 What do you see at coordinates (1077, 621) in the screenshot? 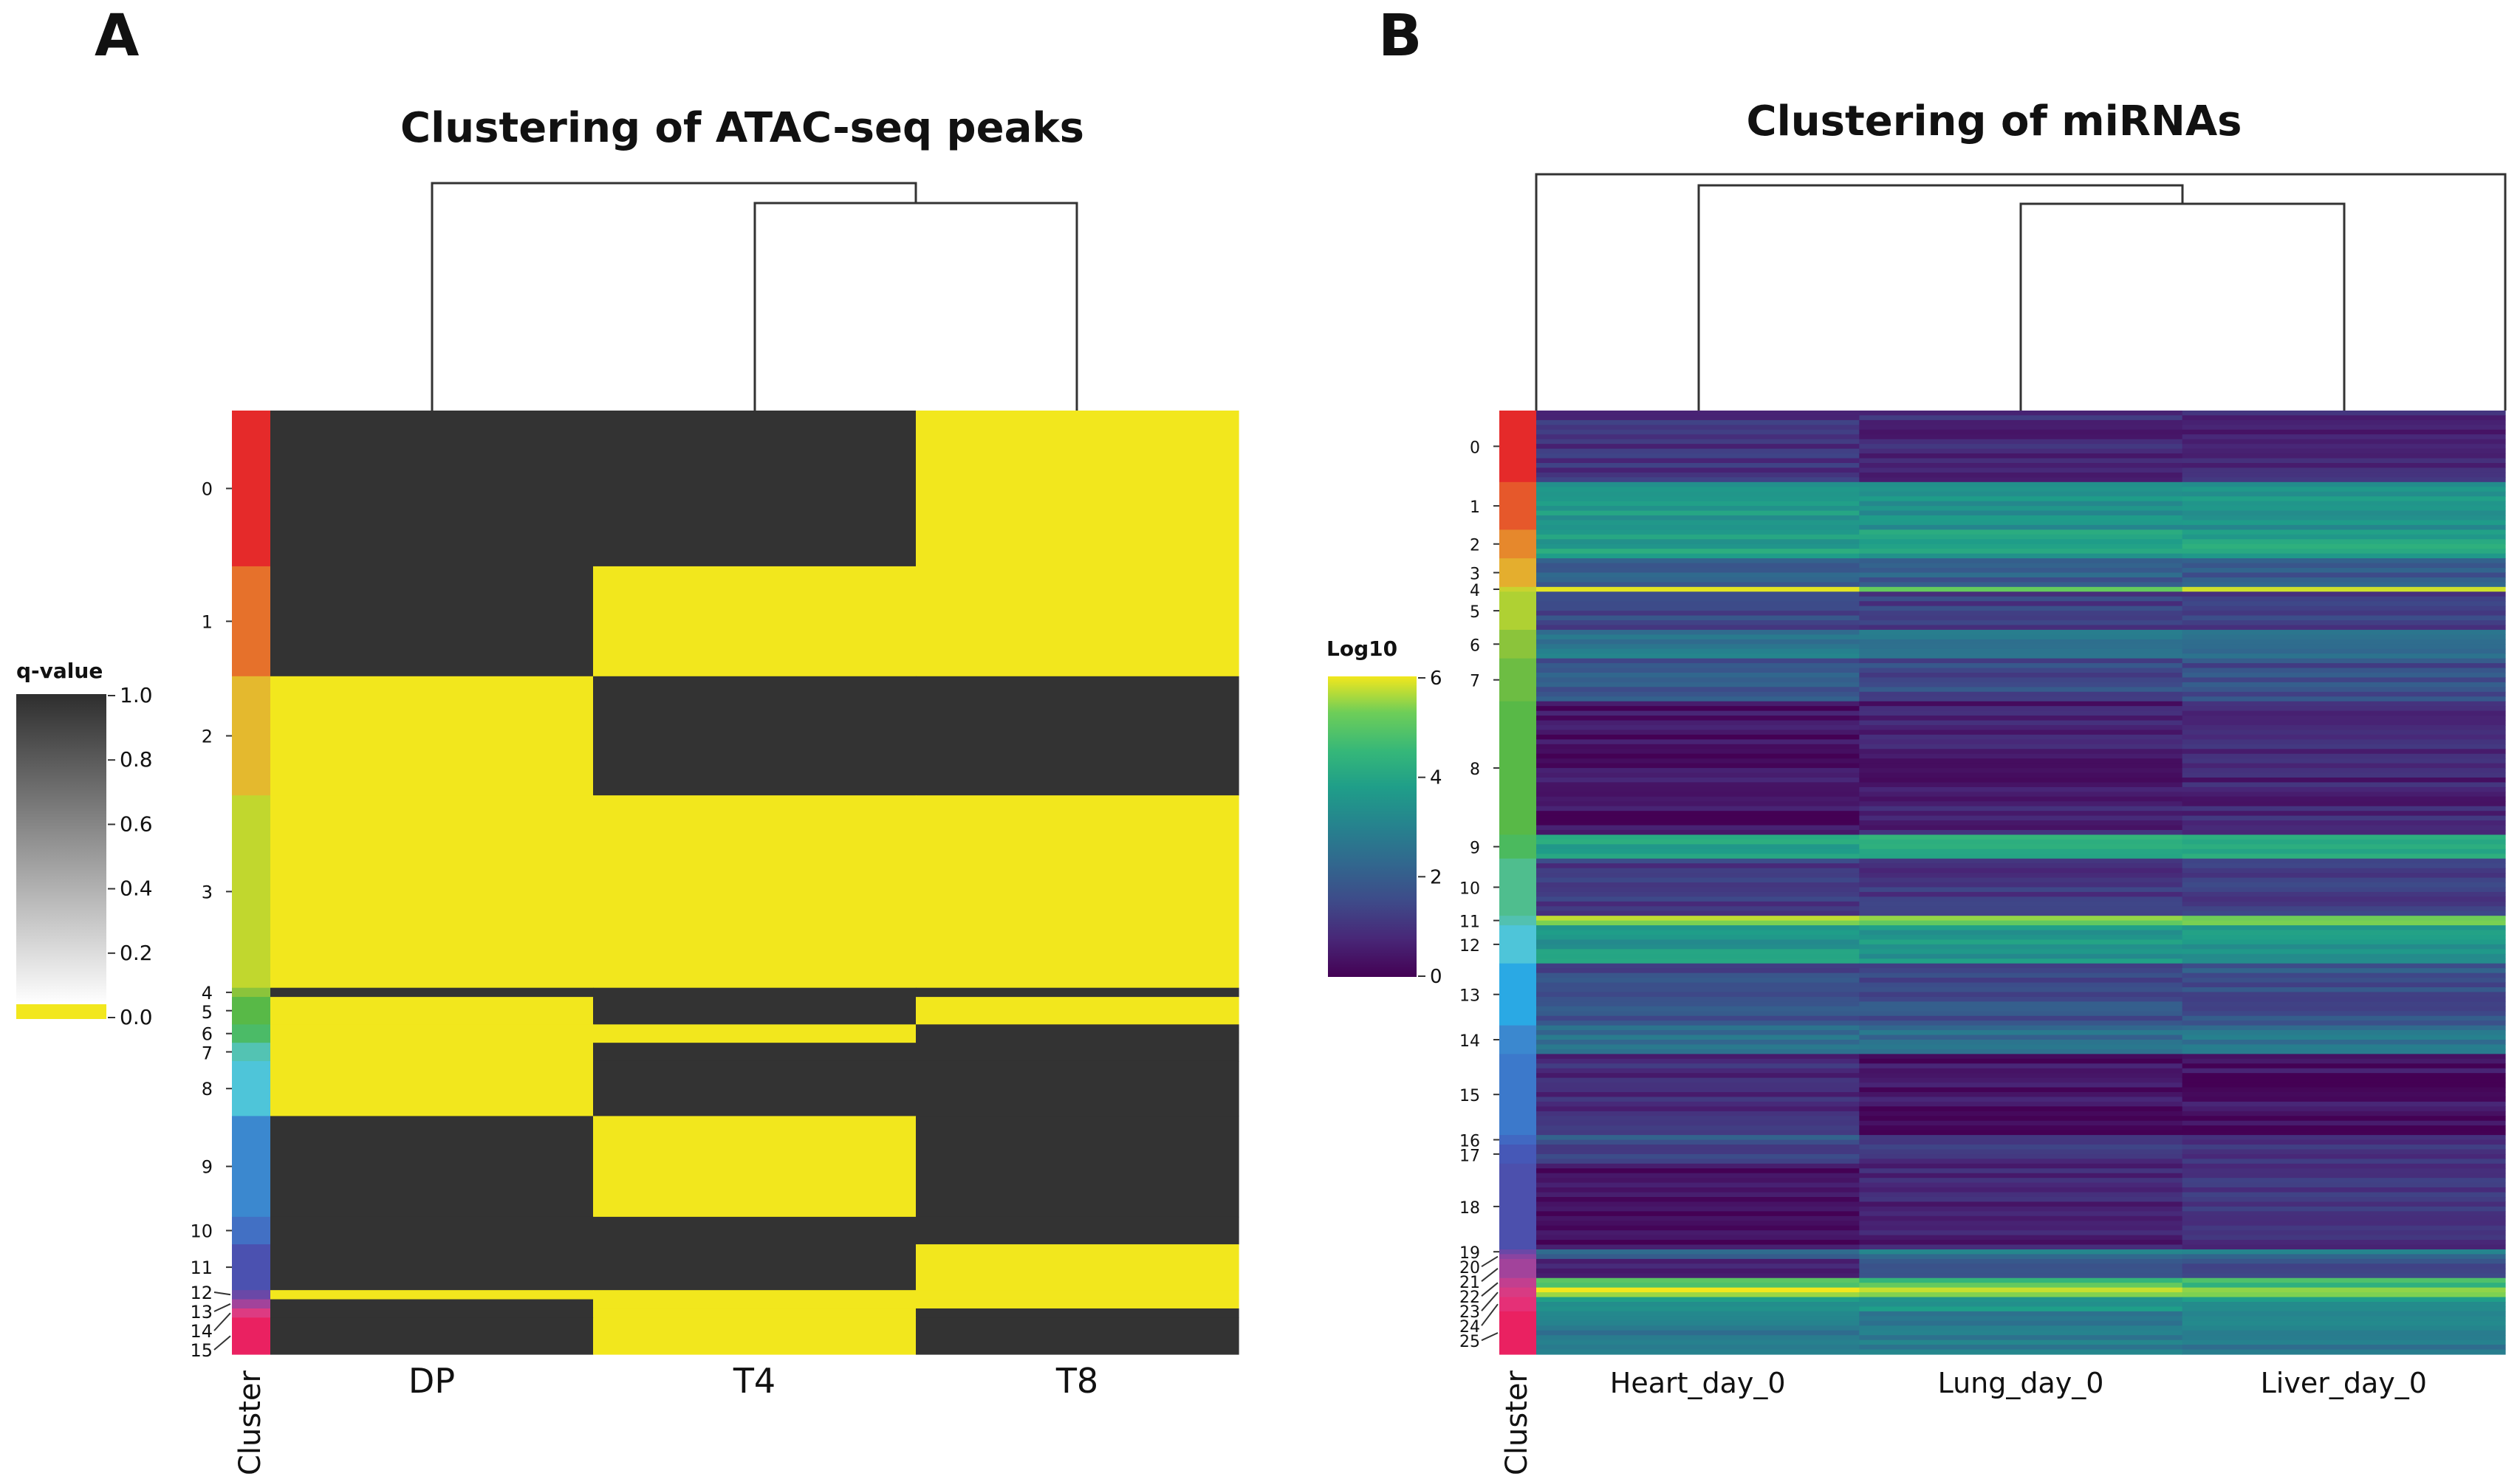
I see `heatmap-cell-a-1-T8` at bounding box center [1077, 621].